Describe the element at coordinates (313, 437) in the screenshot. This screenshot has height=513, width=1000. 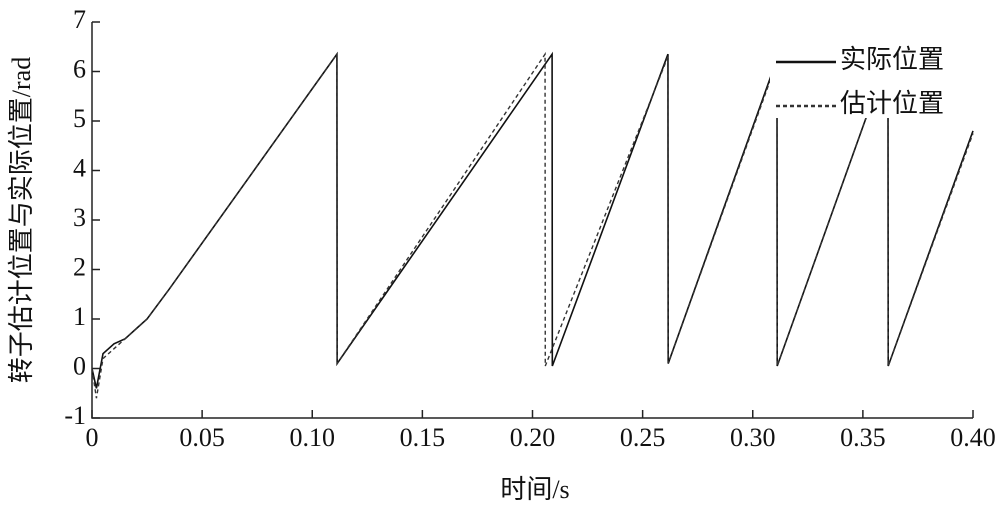
I see `x-tick-label: 0.10` at that location.